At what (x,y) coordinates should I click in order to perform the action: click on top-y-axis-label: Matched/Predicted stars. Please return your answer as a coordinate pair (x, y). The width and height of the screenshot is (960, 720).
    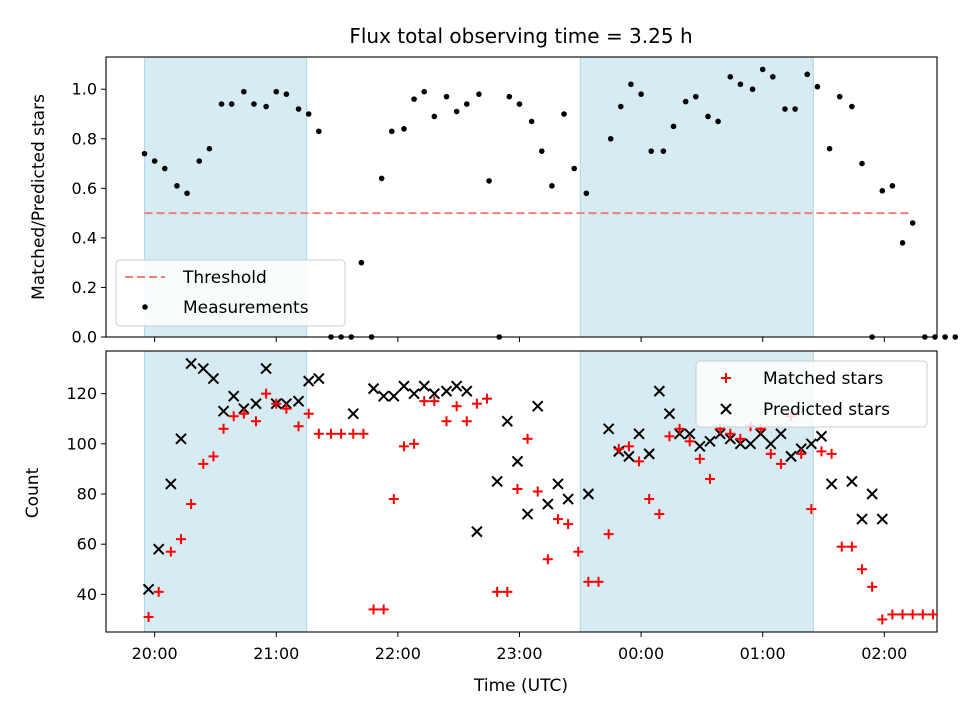
    Looking at the image, I should click on (39, 197).